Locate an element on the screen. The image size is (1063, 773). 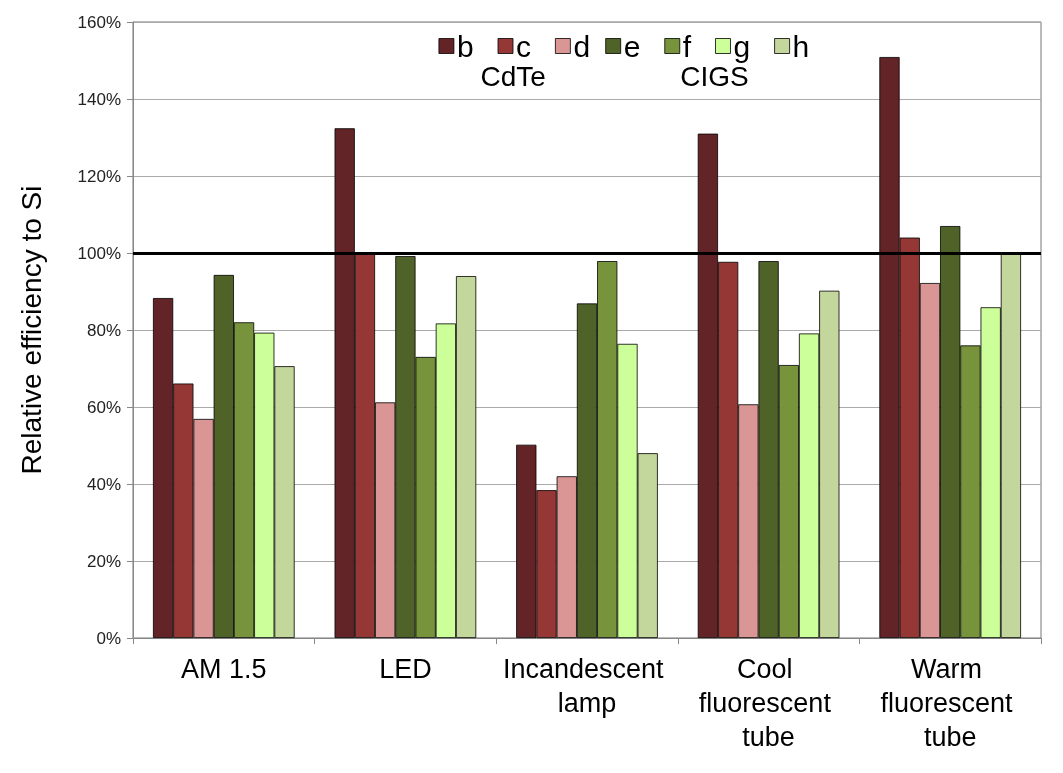
legend-label: b is located at coordinates (465, 46).